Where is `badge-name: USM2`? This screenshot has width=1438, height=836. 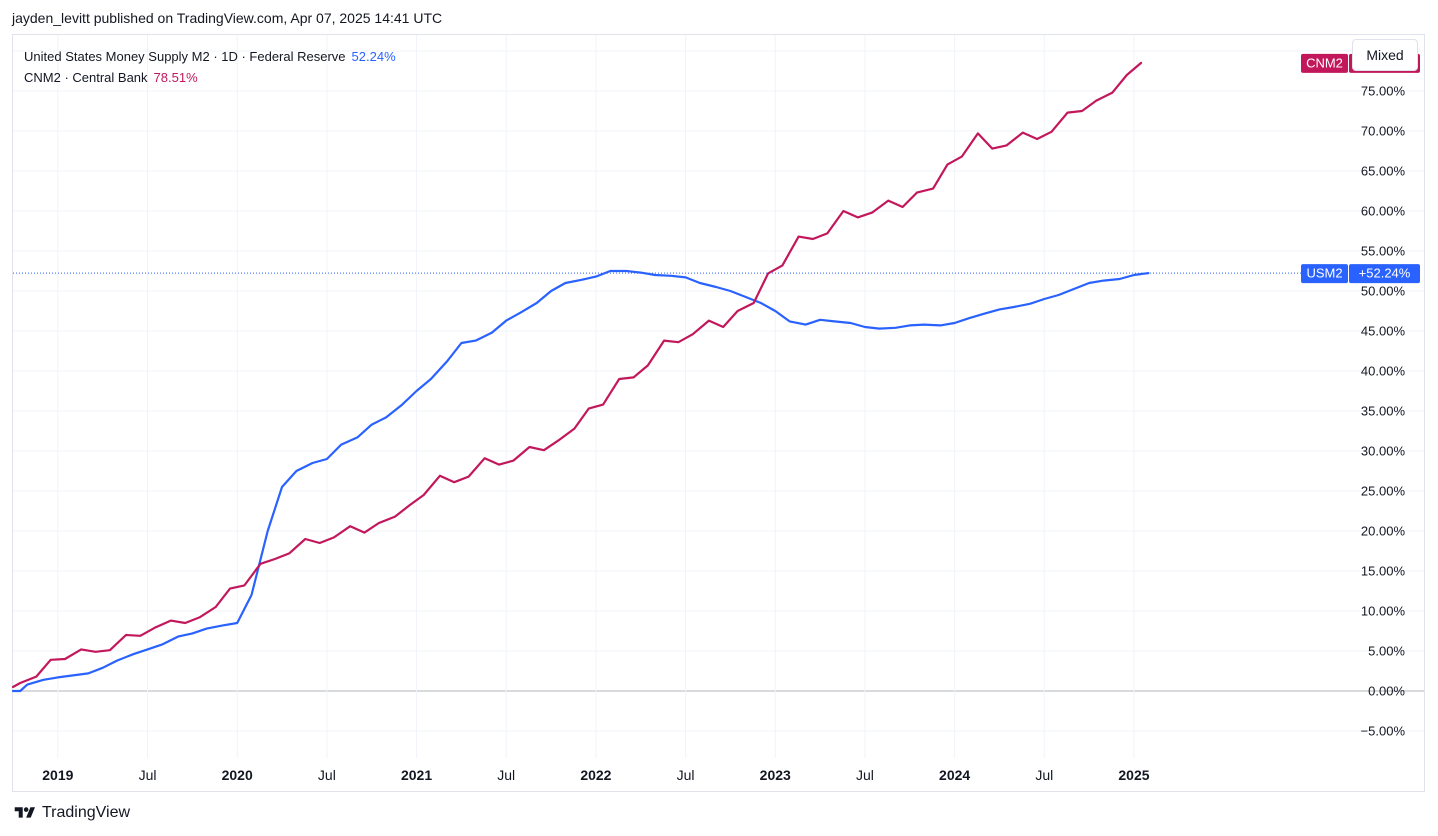 badge-name: USM2 is located at coordinates (1324, 273).